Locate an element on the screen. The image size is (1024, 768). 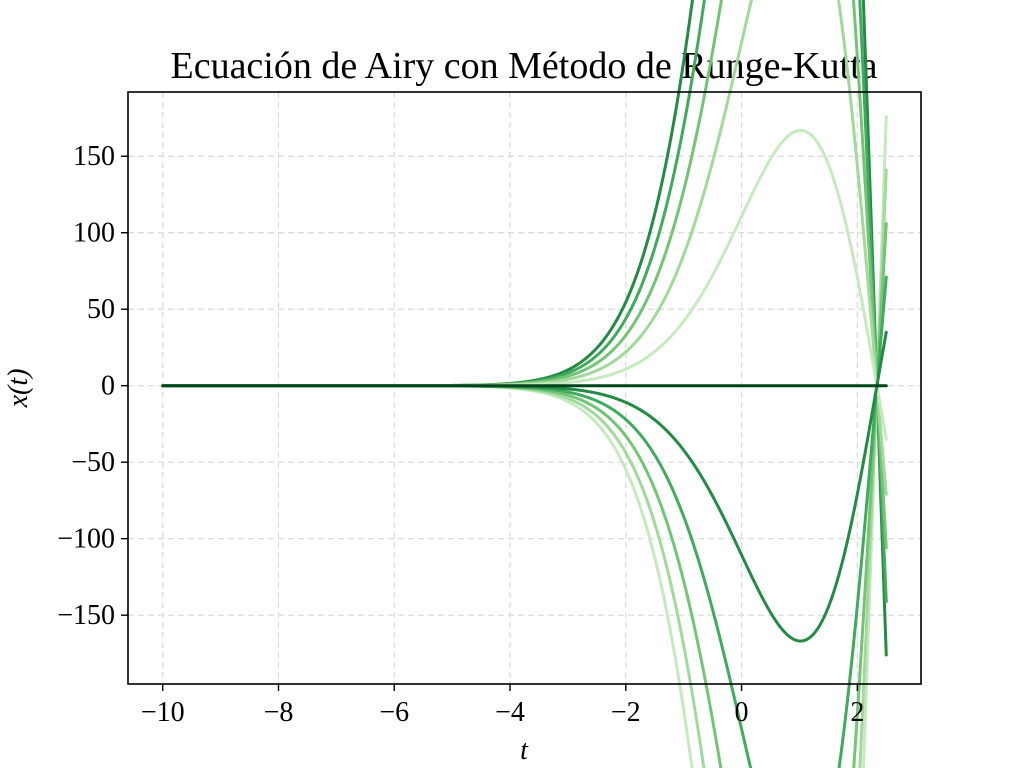
y-tick-label: 150 is located at coordinates (94, 156).